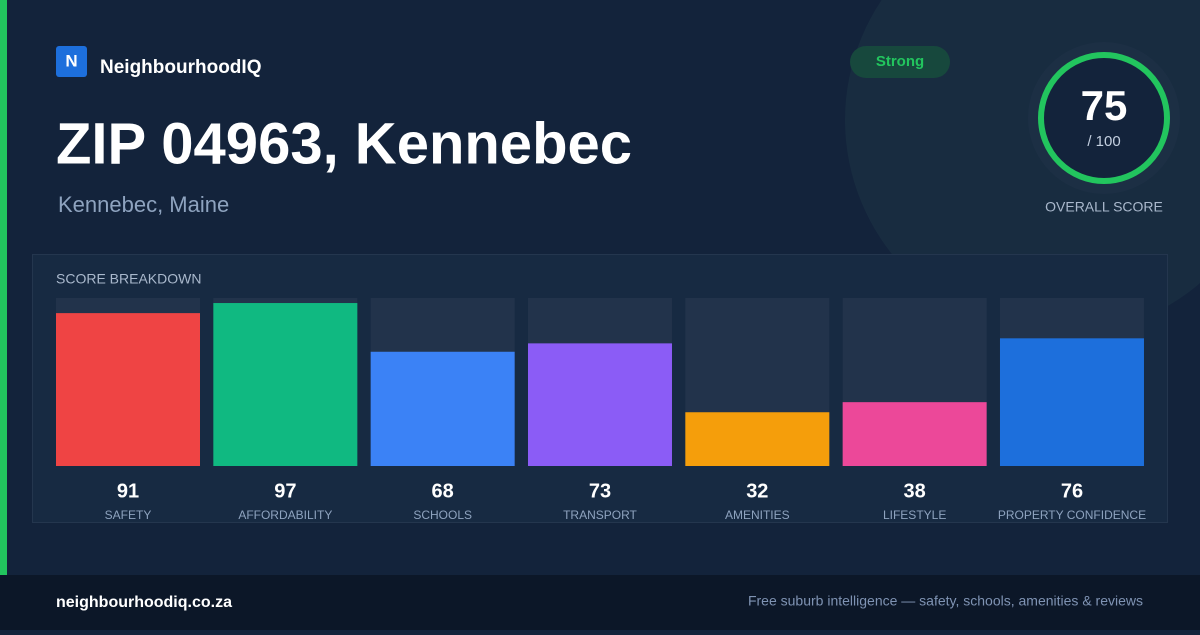 The height and width of the screenshot is (635, 1200). I want to click on title: ZIP 04963, Kennebec, so click(344, 143).